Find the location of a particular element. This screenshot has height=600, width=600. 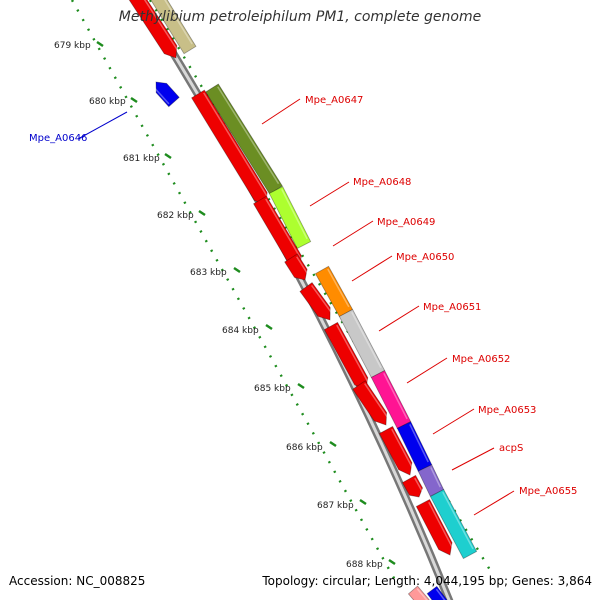

feature-label: Mpe_A0648 is located at coordinates (382, 182).